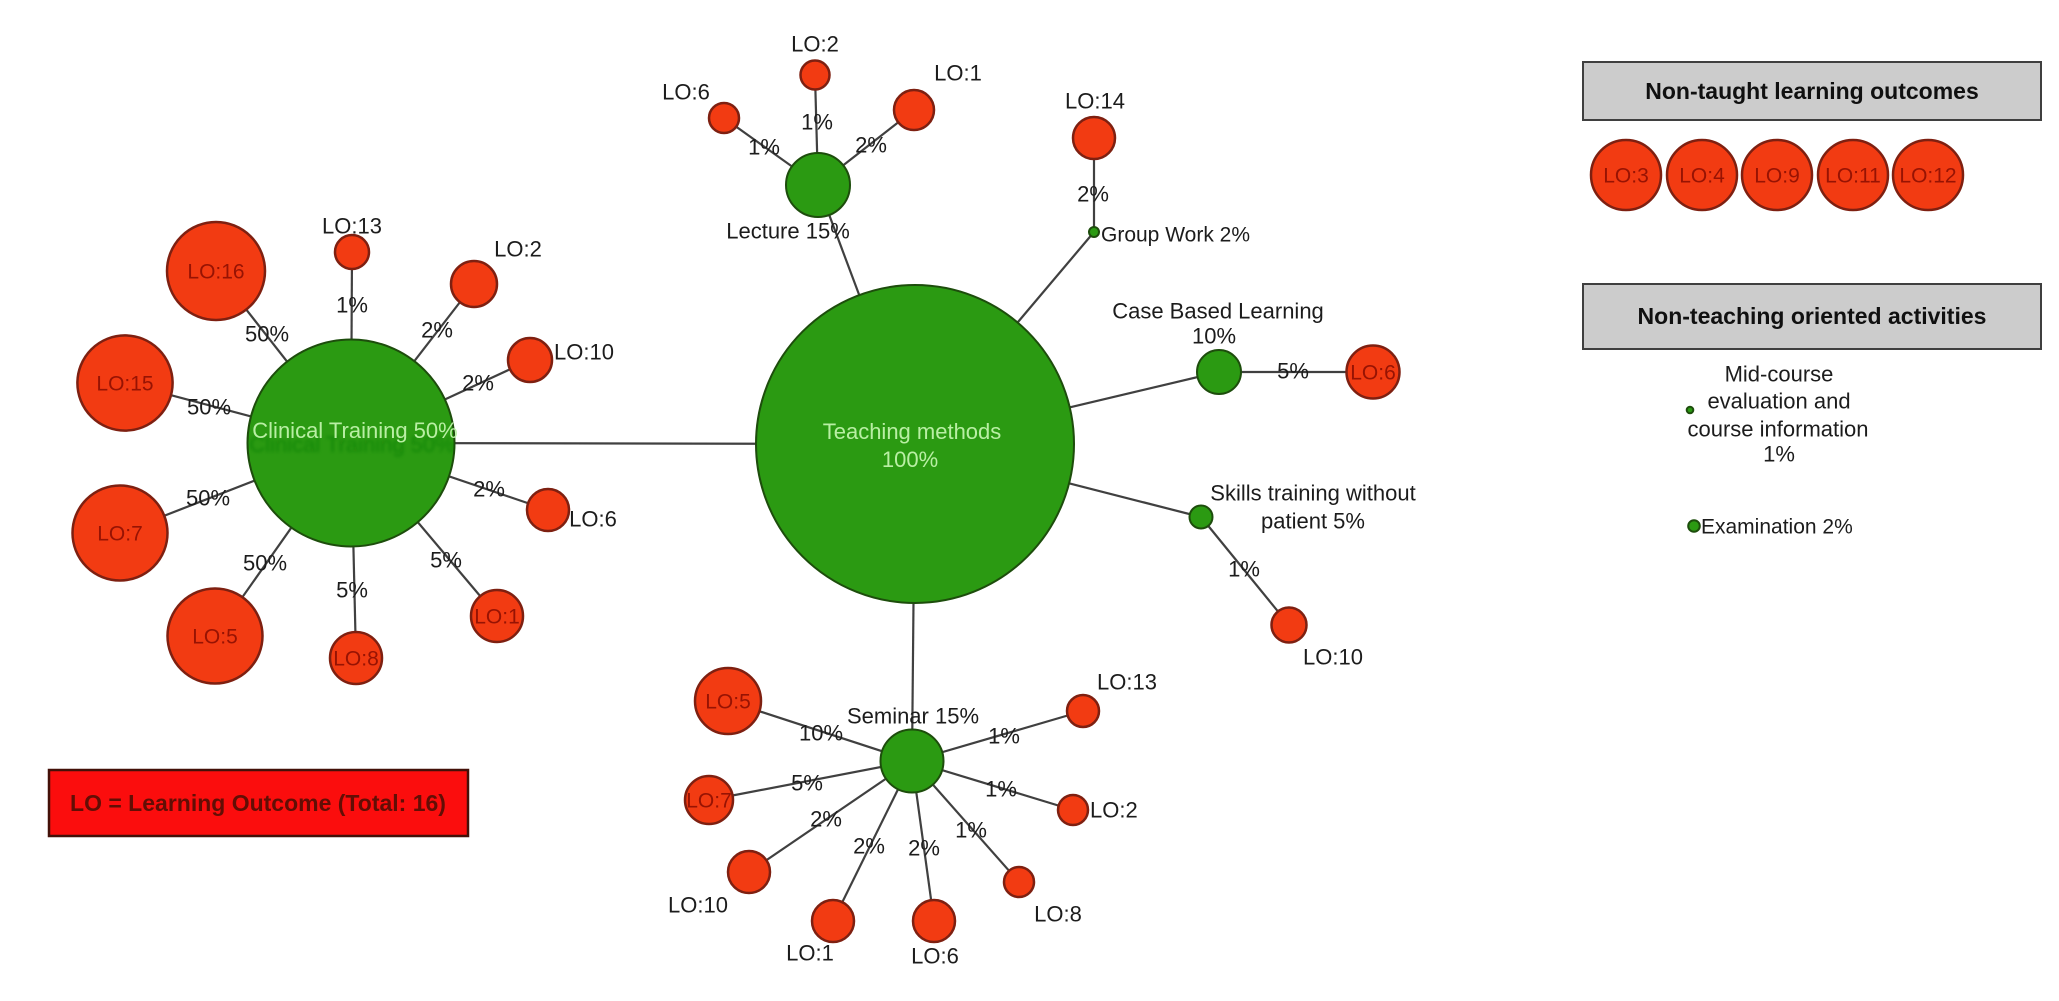 This screenshot has width=2059, height=1001. I want to click on svg-text: LO:15, so click(124, 383).